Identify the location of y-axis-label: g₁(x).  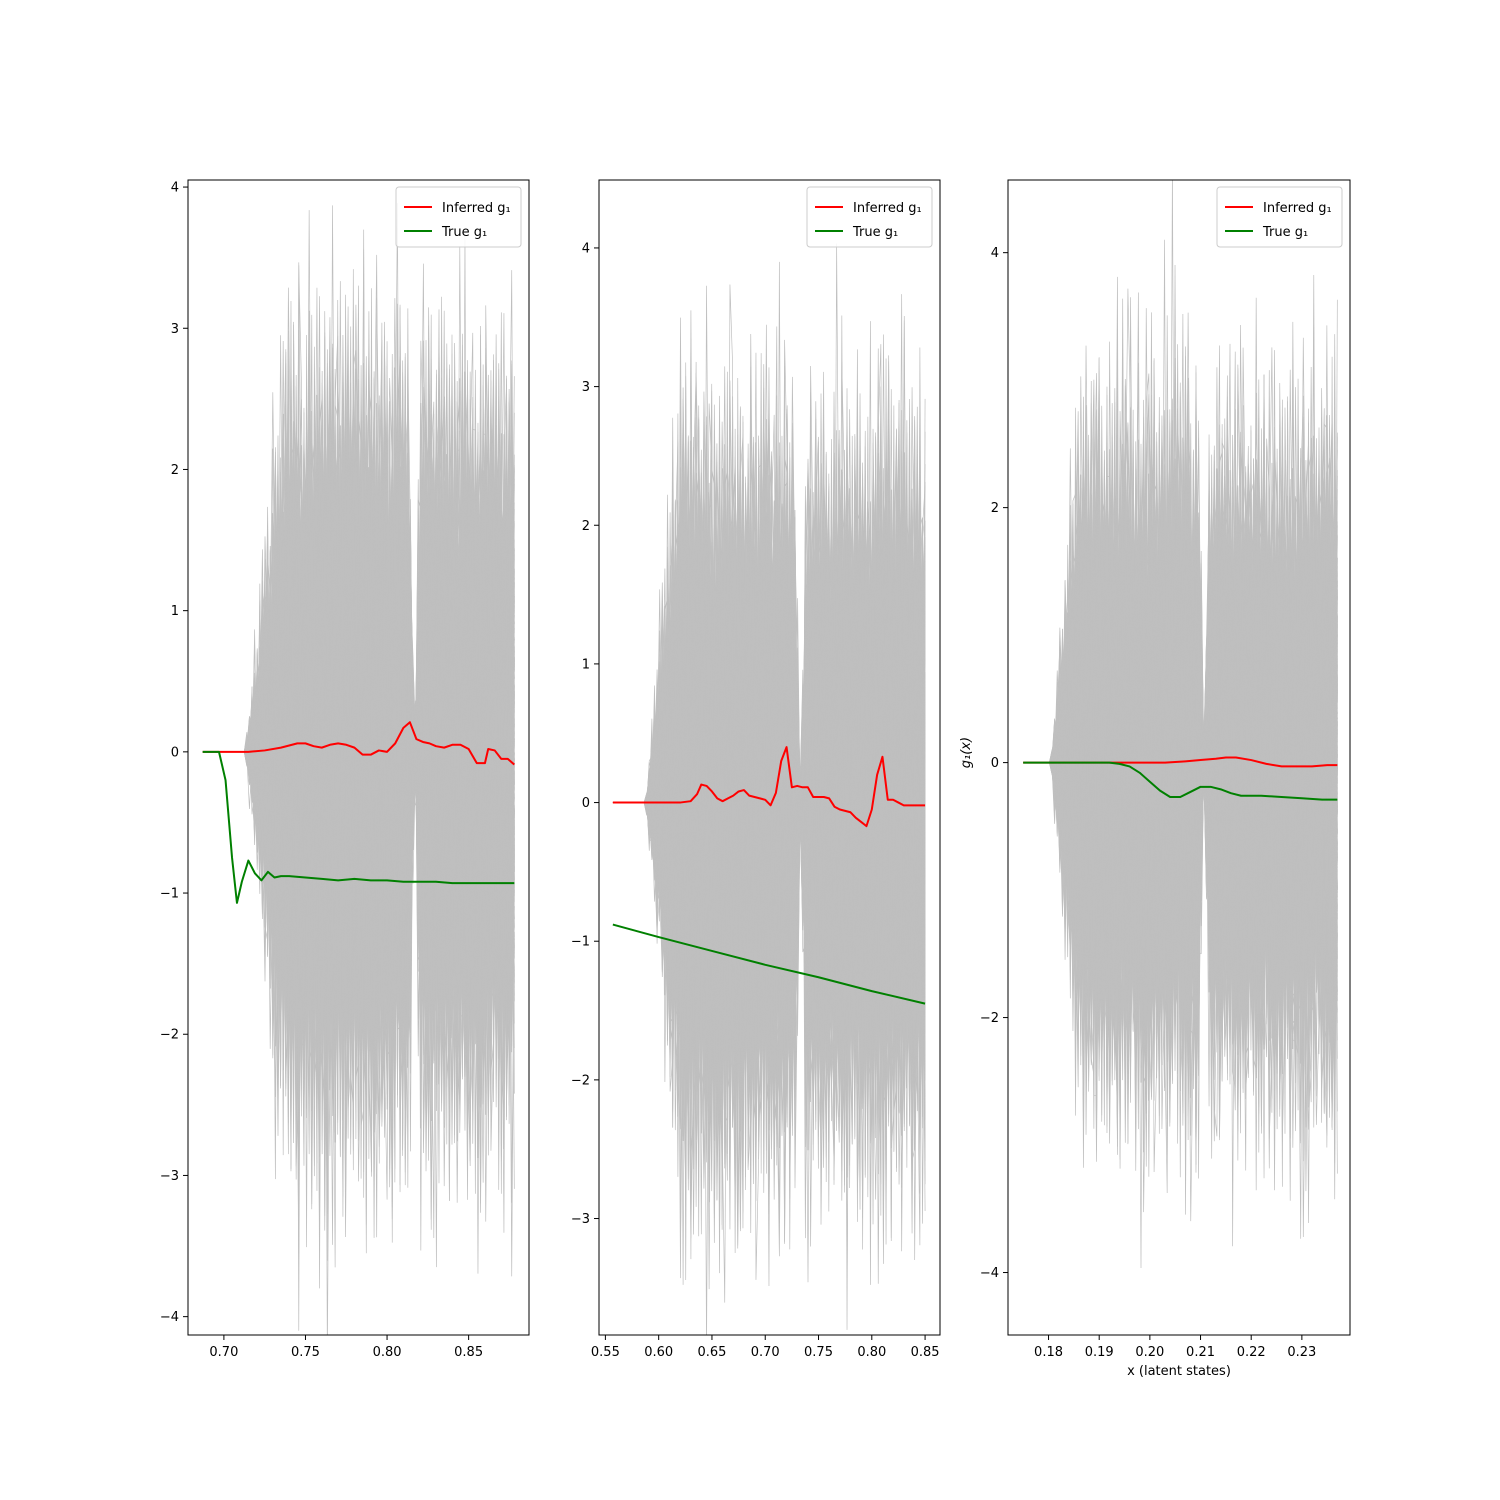
(966, 752).